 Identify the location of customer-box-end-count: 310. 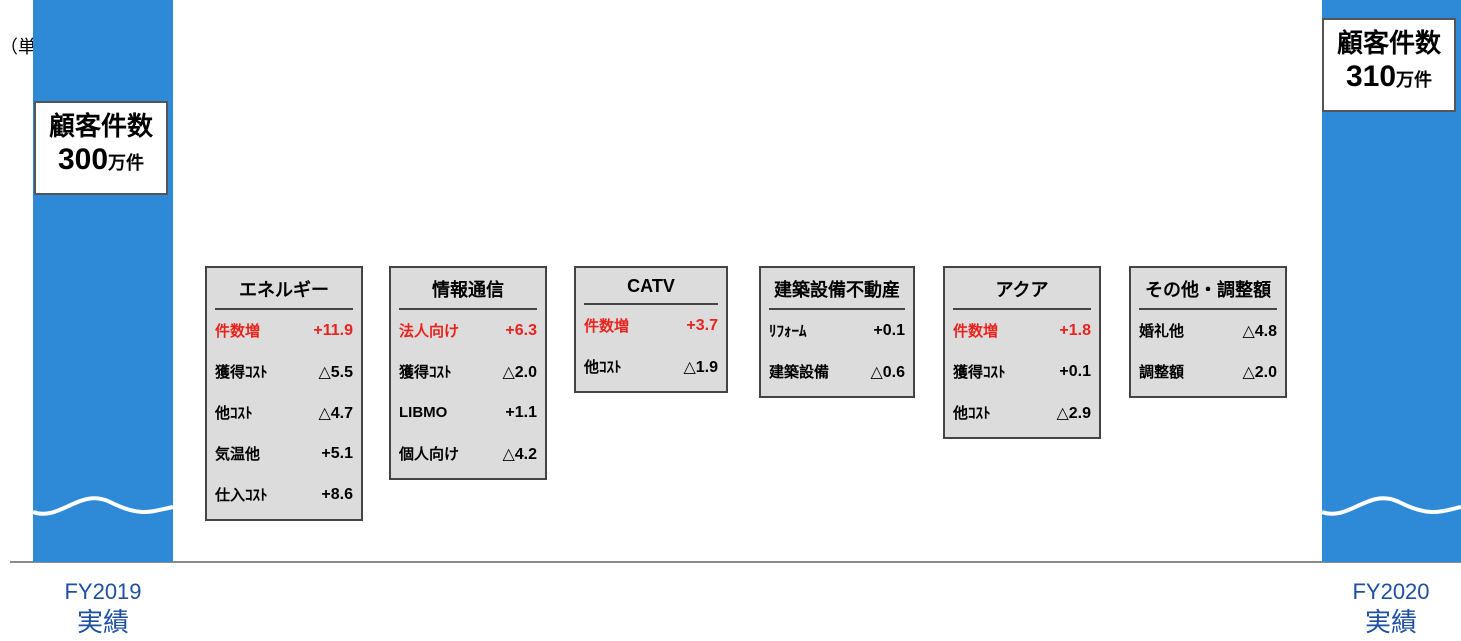
(1371, 76).